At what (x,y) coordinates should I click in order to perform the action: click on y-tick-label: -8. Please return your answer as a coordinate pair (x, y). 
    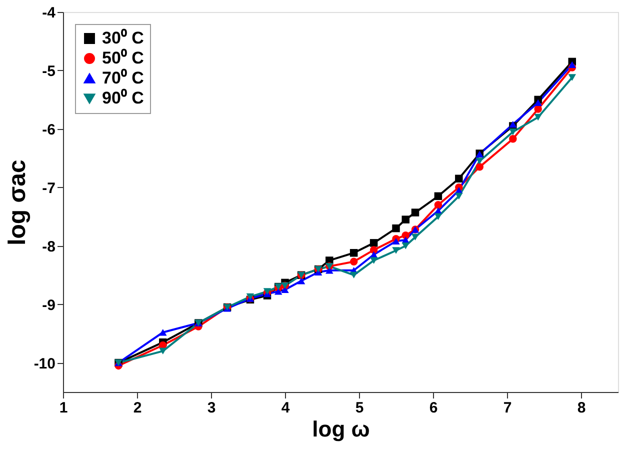
    Looking at the image, I should click on (49, 247).